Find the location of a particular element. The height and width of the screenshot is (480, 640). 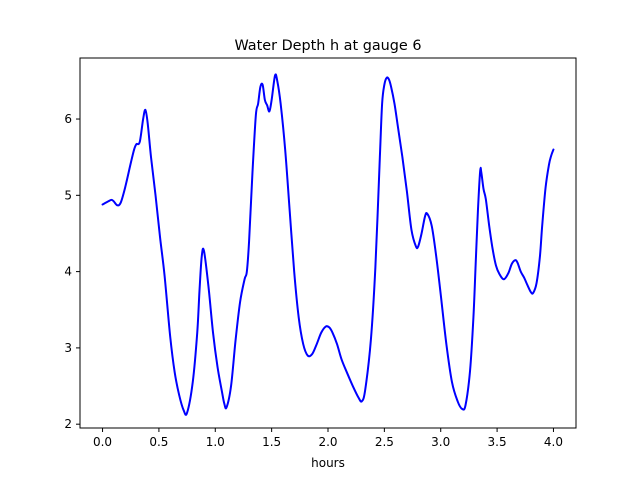

y-tick-label: 4 is located at coordinates (68, 272).